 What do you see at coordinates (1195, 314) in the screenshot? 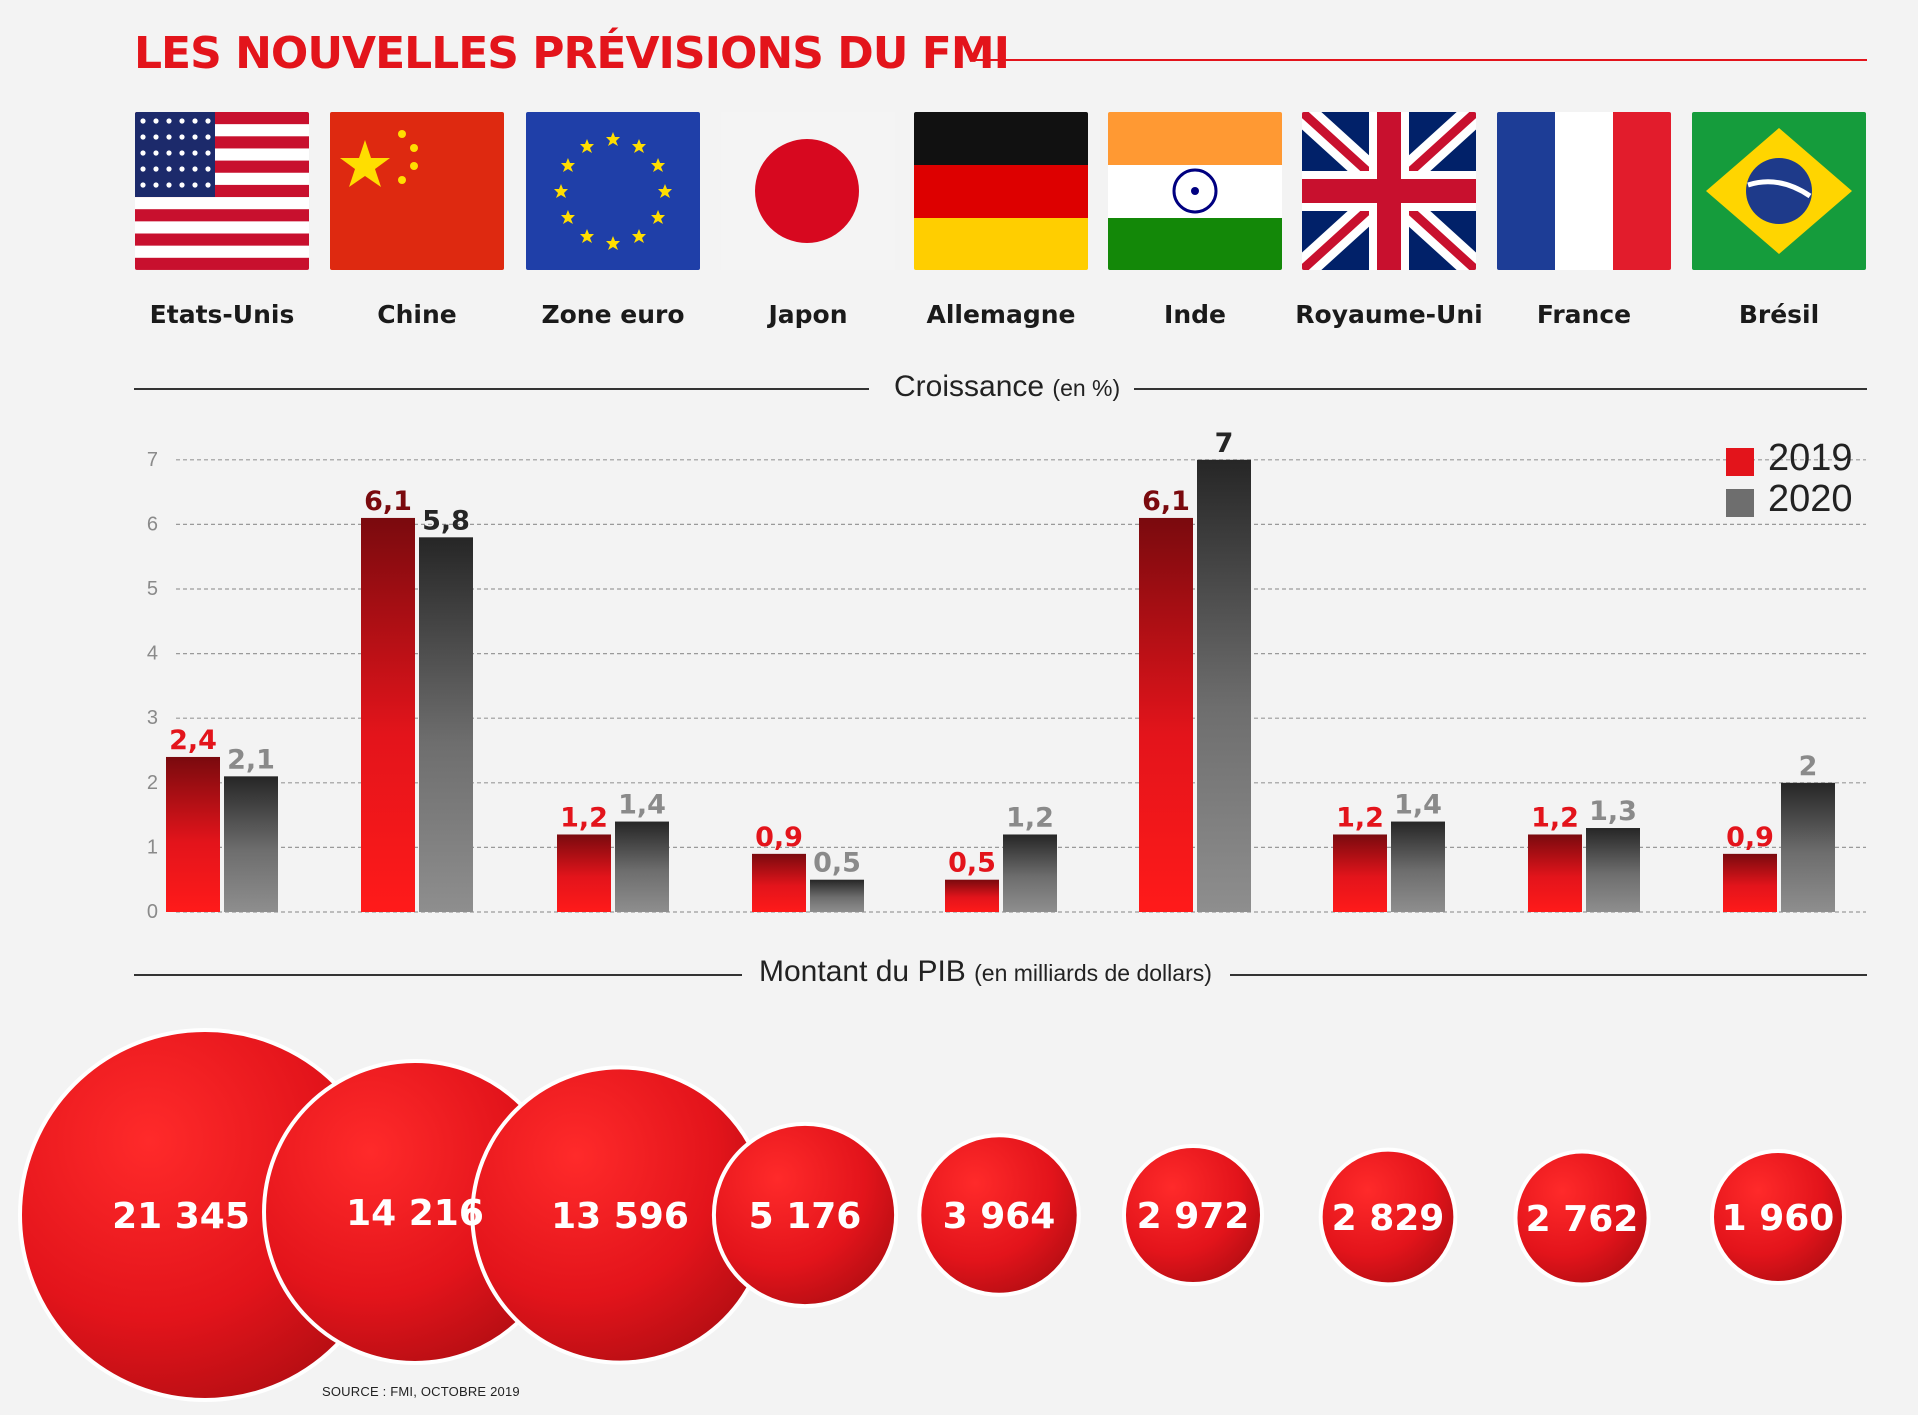
I see `country-name: Inde` at bounding box center [1195, 314].